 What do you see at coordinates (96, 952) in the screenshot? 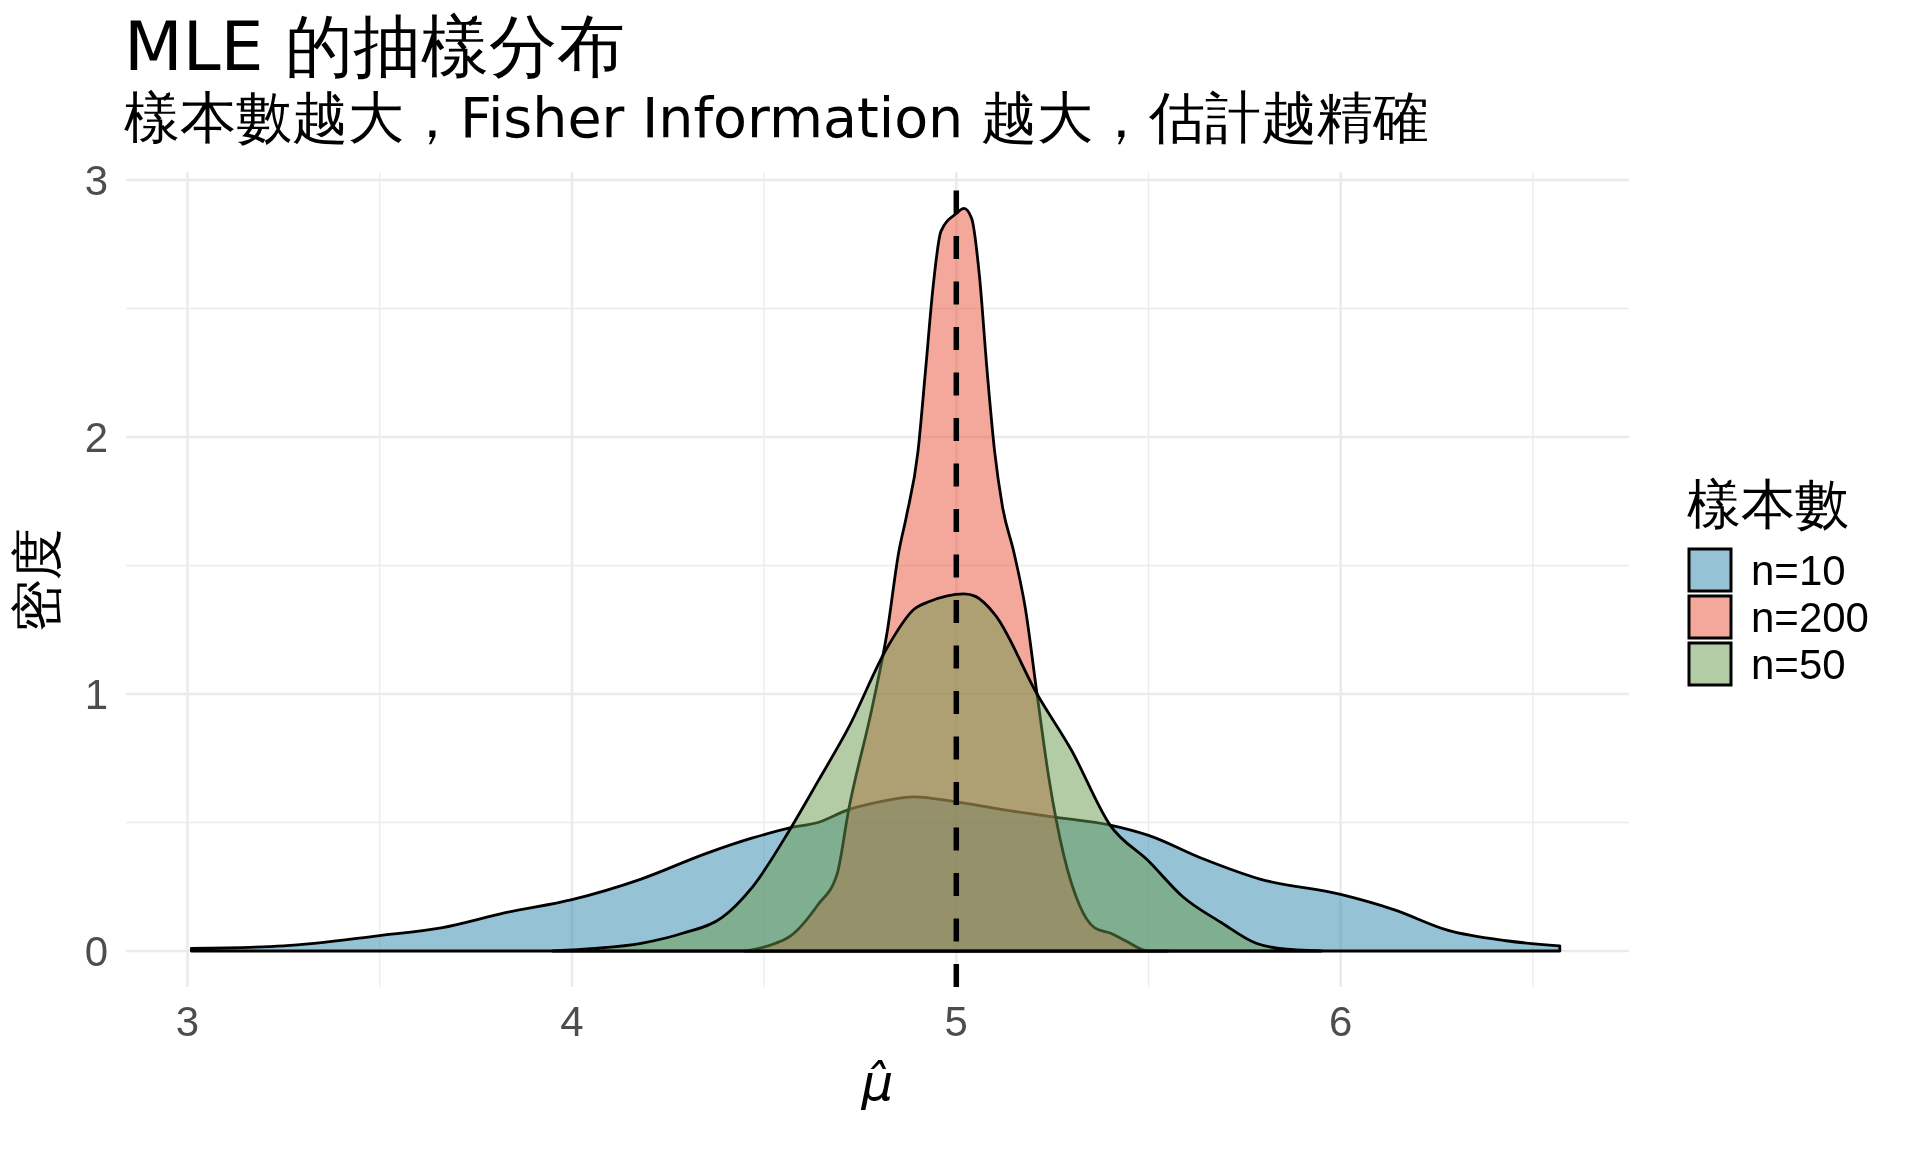
I see `y-tick-label: 0` at bounding box center [96, 952].